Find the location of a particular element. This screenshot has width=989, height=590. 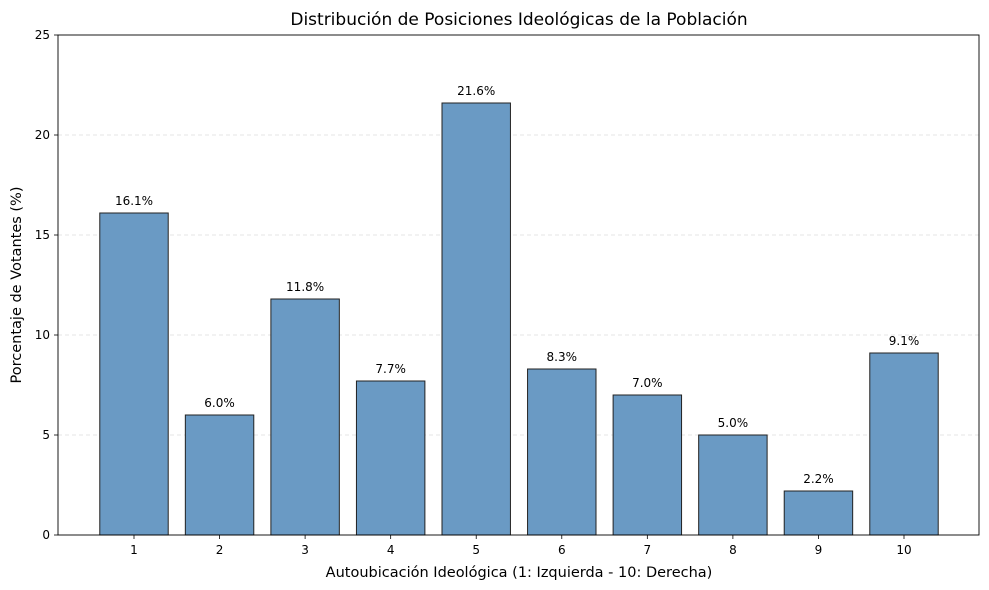

x-tick-label: 6 is located at coordinates (562, 550).